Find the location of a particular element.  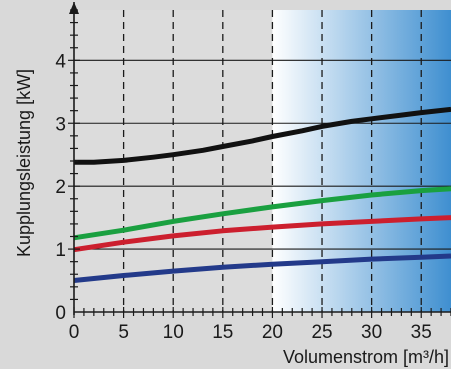

y-tick-label: 2 is located at coordinates (60, 187).